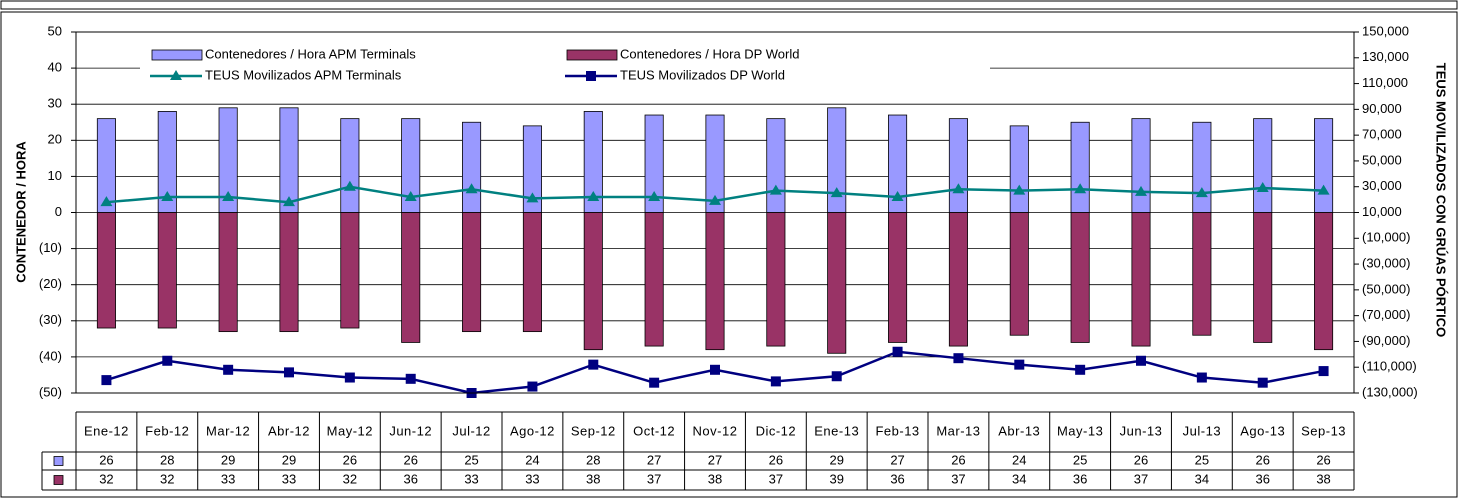 This screenshot has width=1458, height=499. What do you see at coordinates (1390, 391) in the screenshot?
I see `y2-tick-label: (130,000)` at bounding box center [1390, 391].